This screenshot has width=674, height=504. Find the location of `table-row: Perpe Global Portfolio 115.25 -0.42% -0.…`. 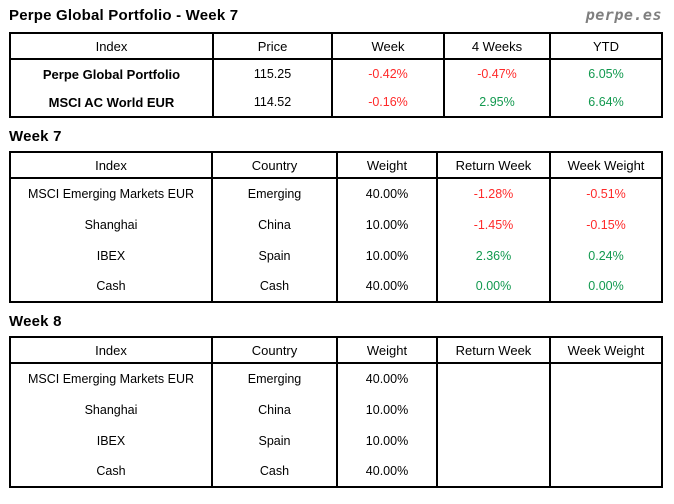

table-row: Perpe Global Portfolio 115.25 -0.42% -0.… is located at coordinates (336, 73).